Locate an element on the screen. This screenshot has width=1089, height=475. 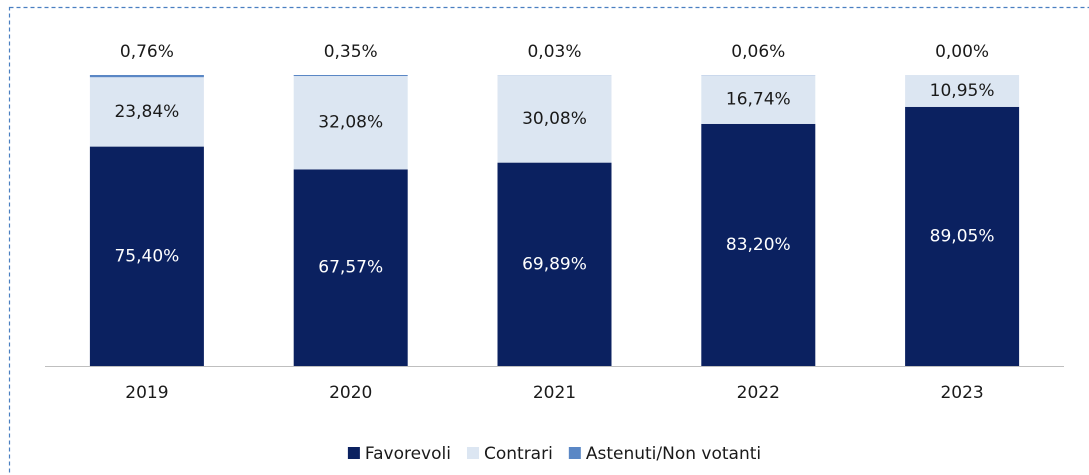
x-tick-label: 2019 is located at coordinates (146, 393).